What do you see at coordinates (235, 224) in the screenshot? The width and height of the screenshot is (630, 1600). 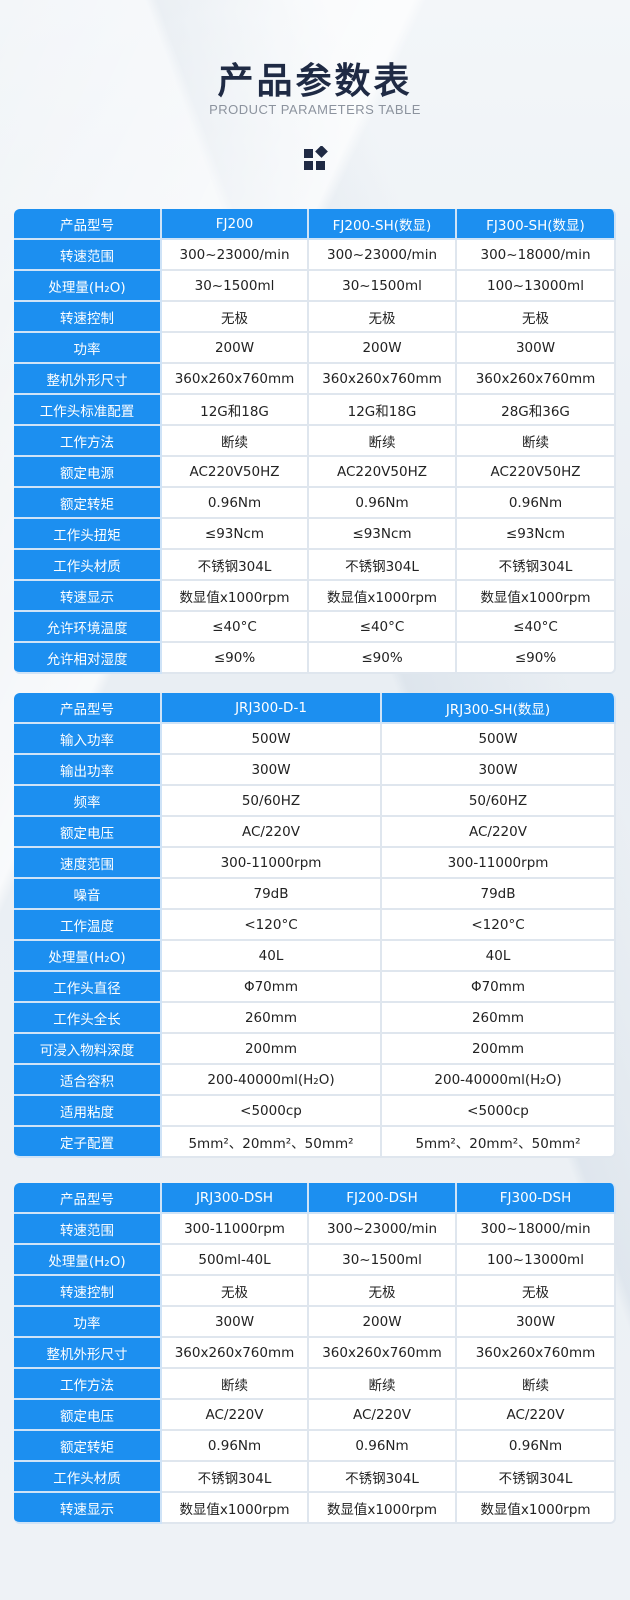 I see `model-name-cell: FJ200` at bounding box center [235, 224].